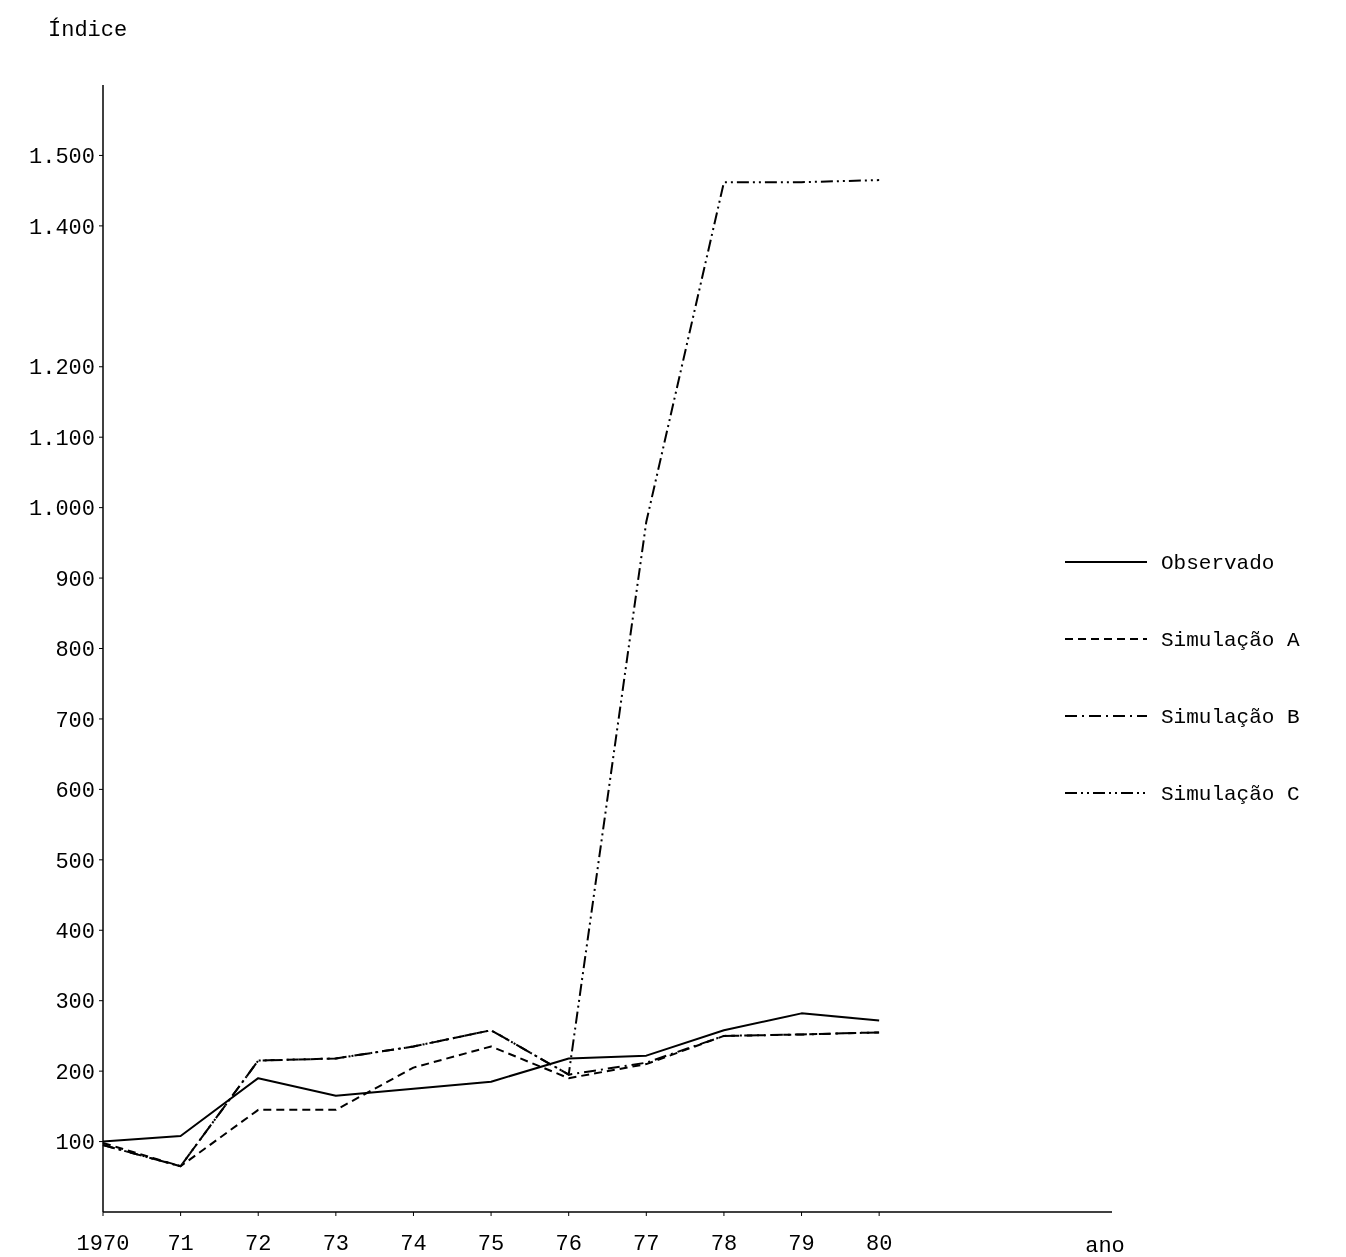 This screenshot has height=1257, width=1346. What do you see at coordinates (568, 1244) in the screenshot?
I see `x-tick-label: 76` at bounding box center [568, 1244].